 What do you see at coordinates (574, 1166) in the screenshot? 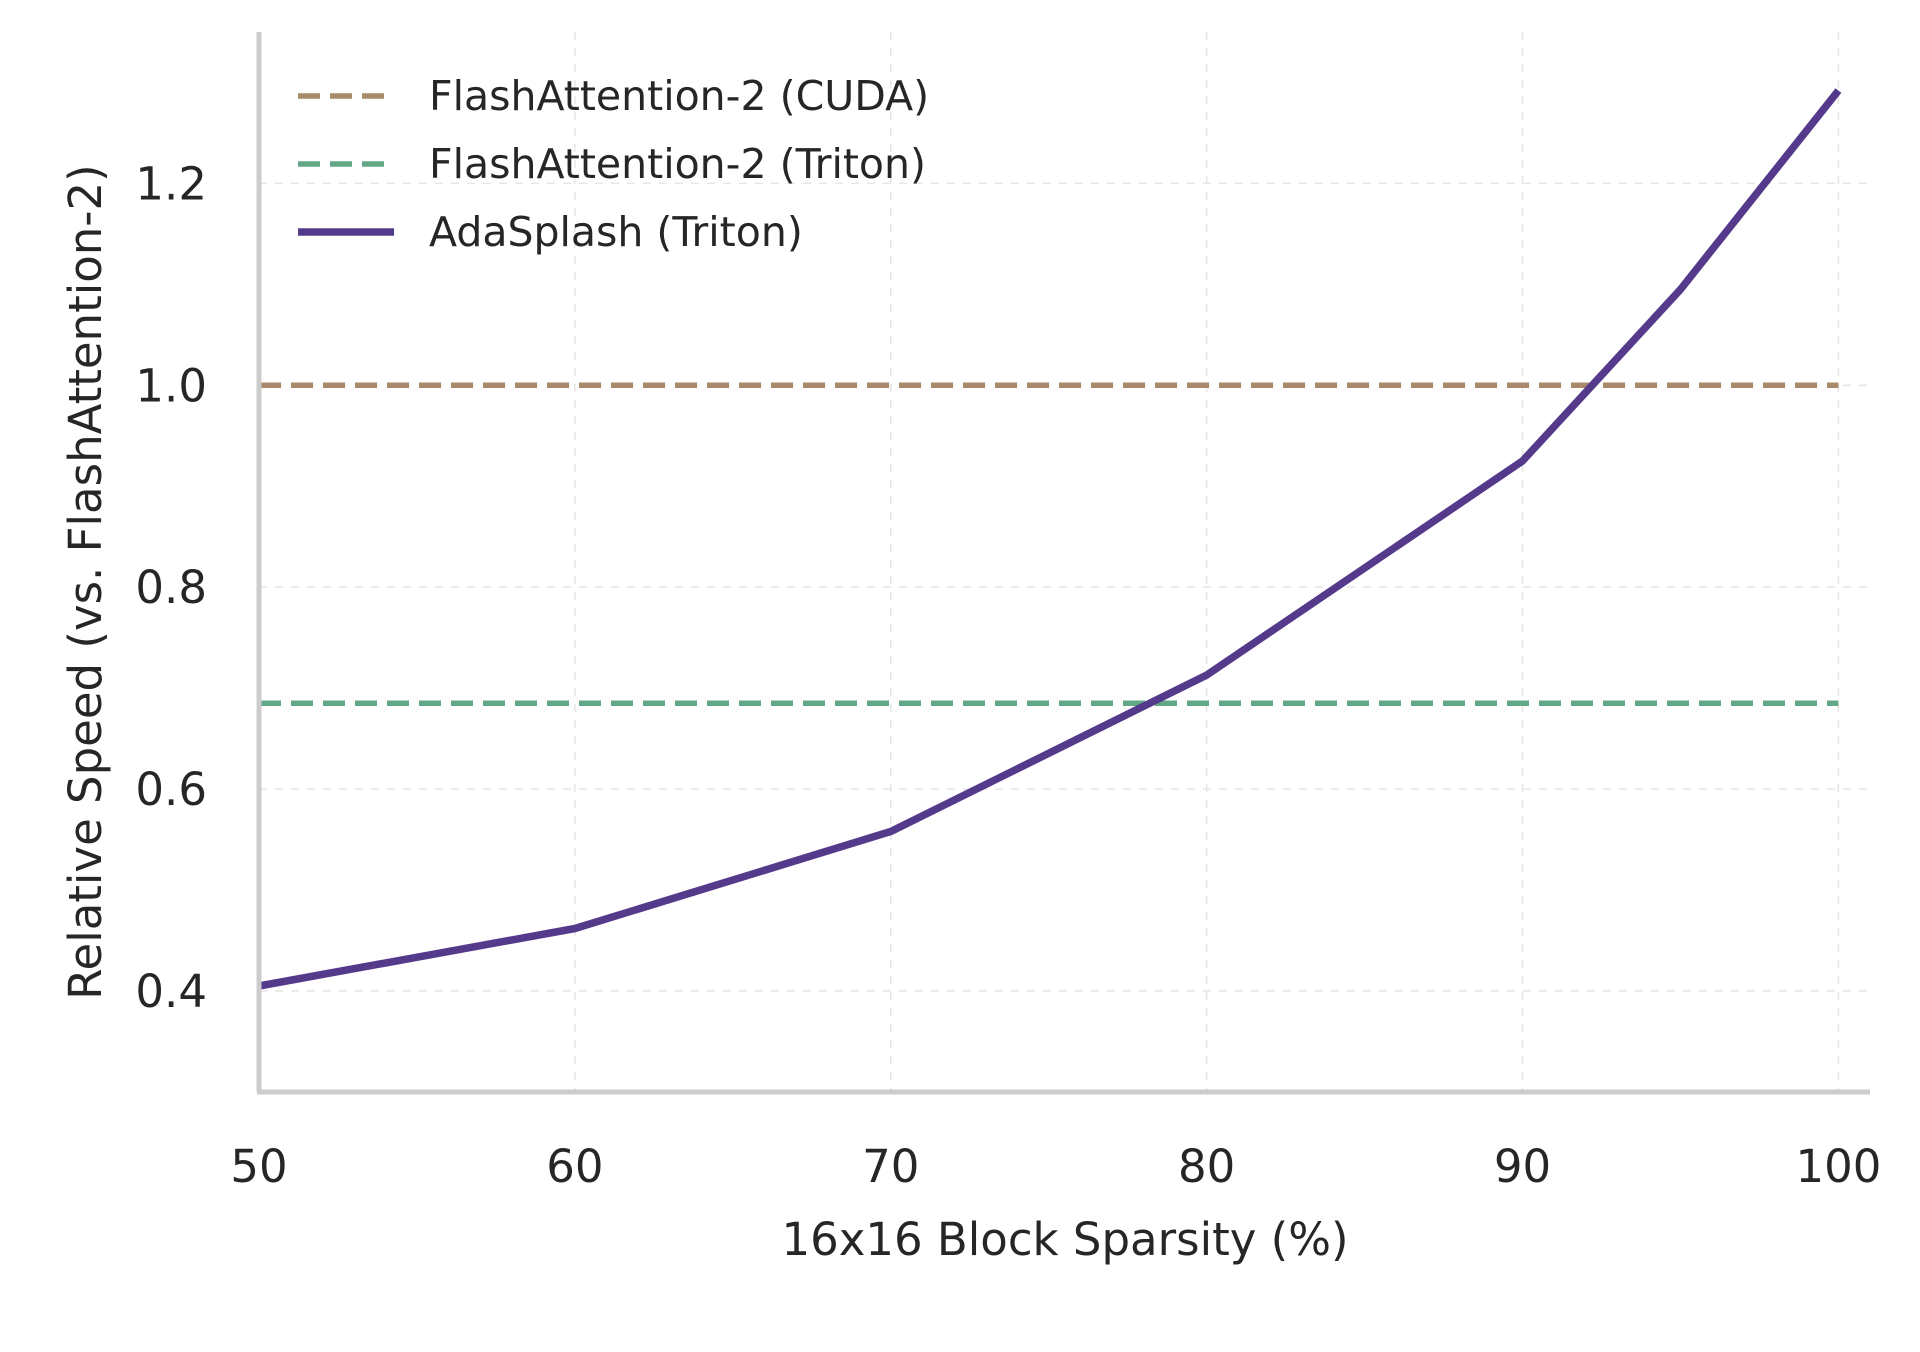
I see `x-tick-label: 60` at bounding box center [574, 1166].